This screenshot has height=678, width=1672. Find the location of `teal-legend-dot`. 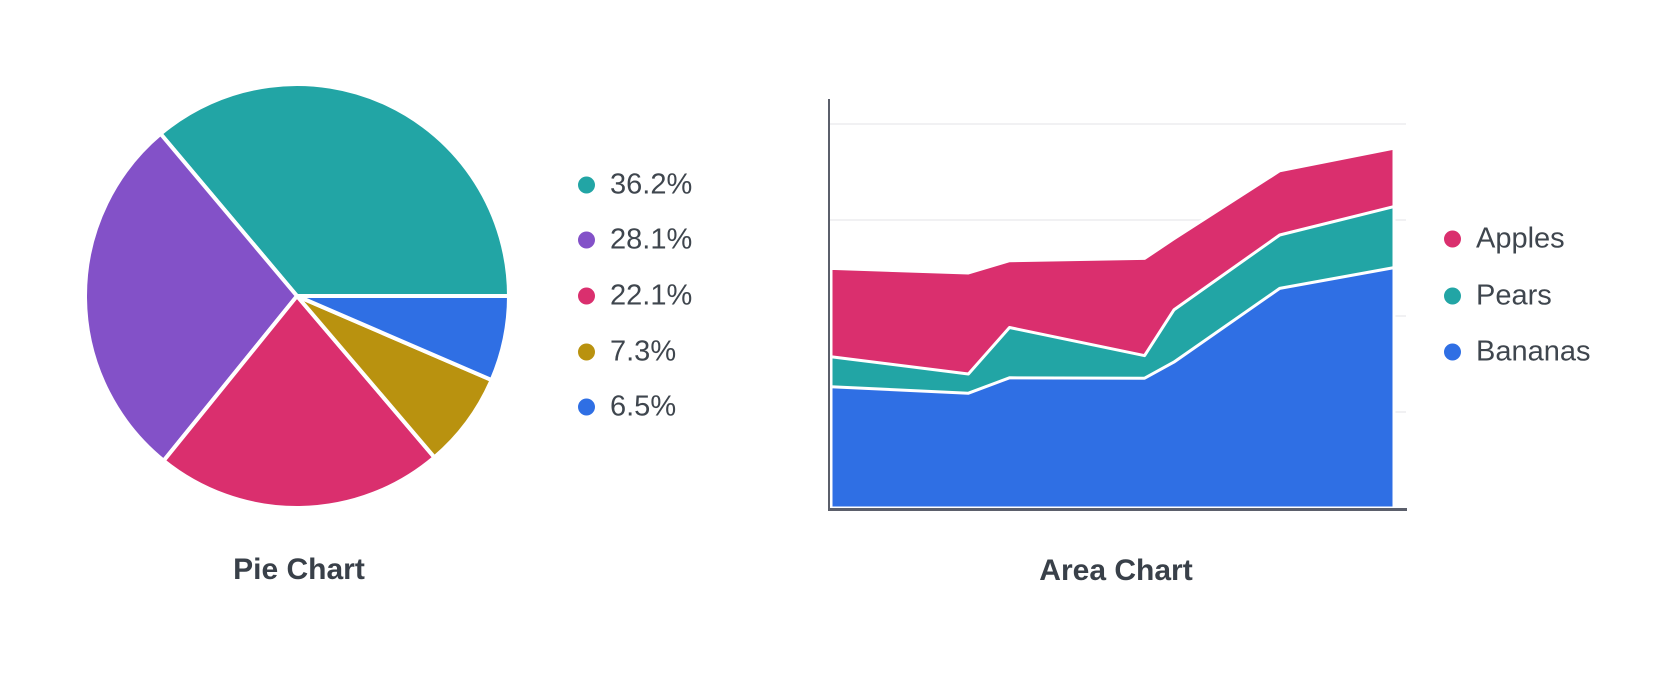

teal-legend-dot is located at coordinates (586, 185).